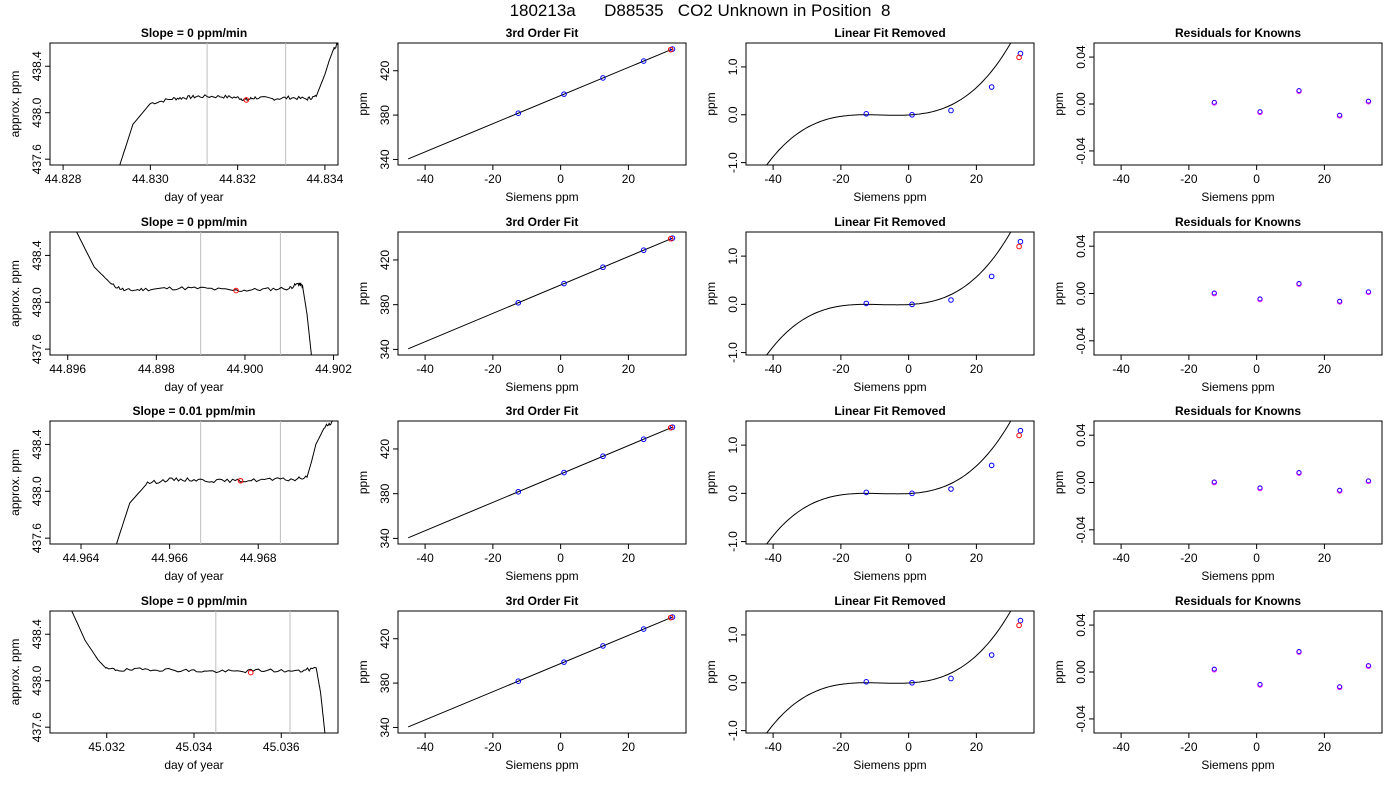 Image resolution: width=1400 pixels, height=800 pixels. I want to click on x-tick-label: 44.834, so click(325, 179).